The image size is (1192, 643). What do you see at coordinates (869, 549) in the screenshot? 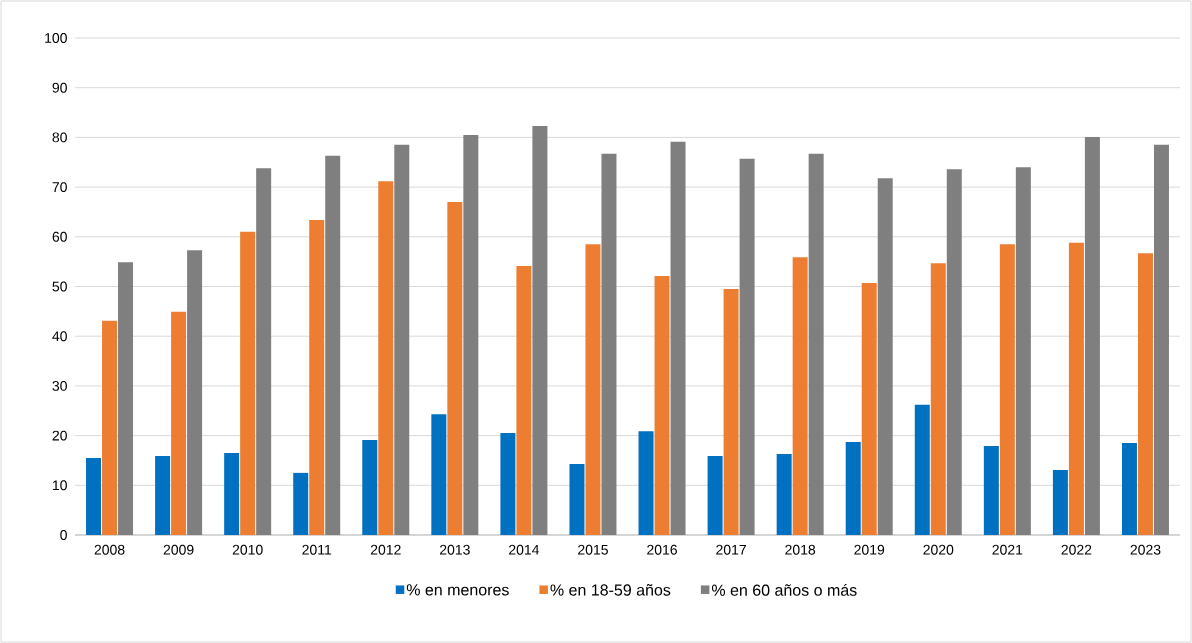
I see `x-tick-label: 2019` at bounding box center [869, 549].